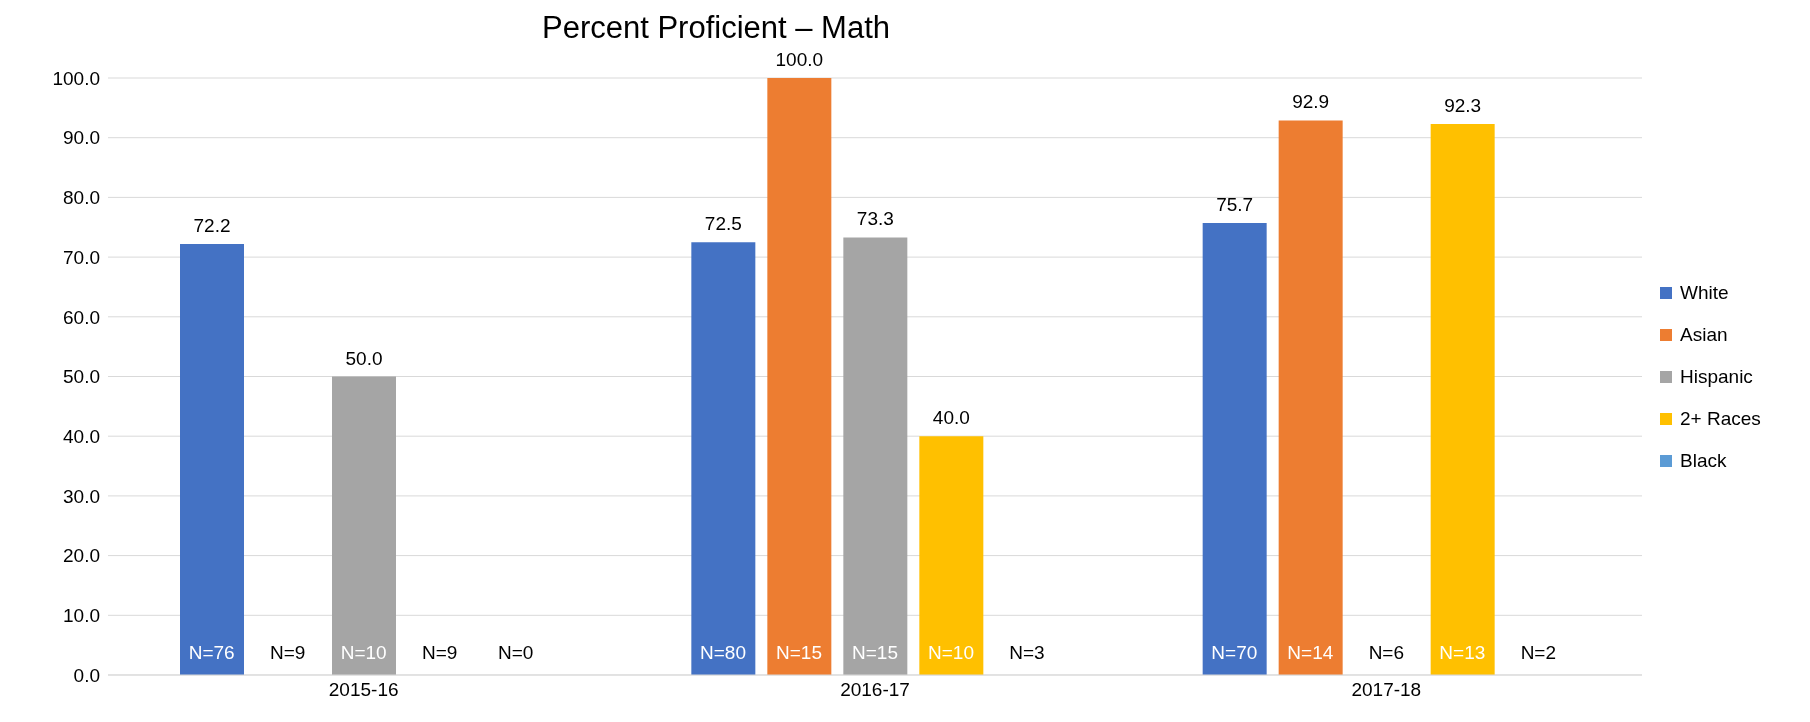  I want to click on data-label: 100.0, so click(799, 59).